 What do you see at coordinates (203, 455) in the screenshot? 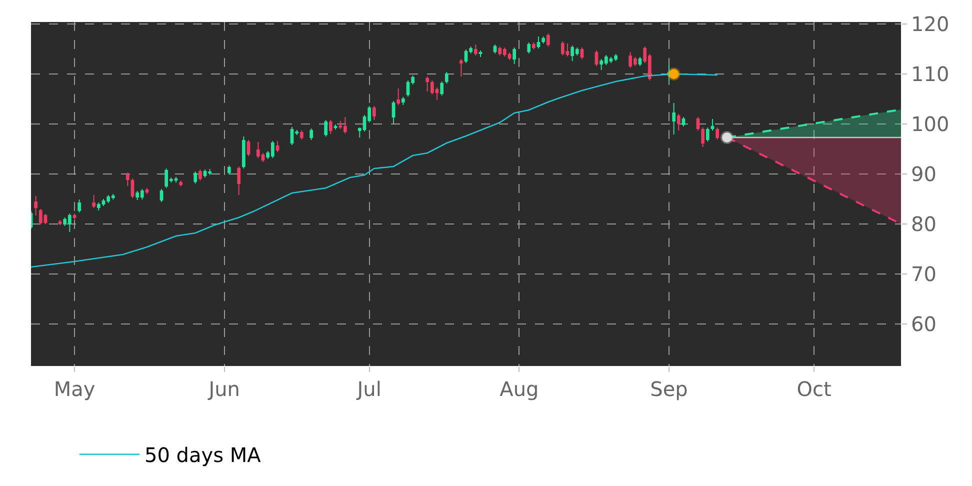
I see `legend-label: 50 days MA` at bounding box center [203, 455].